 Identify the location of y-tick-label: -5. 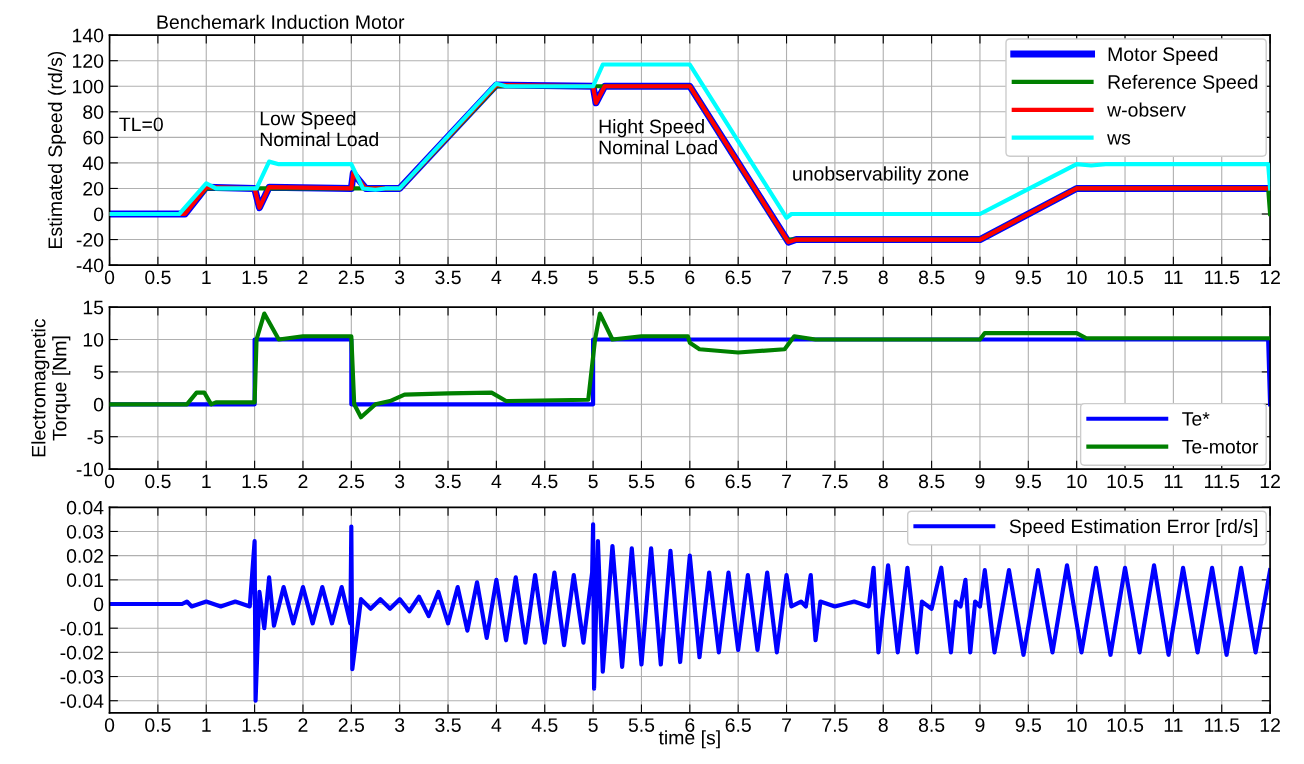
(95, 437).